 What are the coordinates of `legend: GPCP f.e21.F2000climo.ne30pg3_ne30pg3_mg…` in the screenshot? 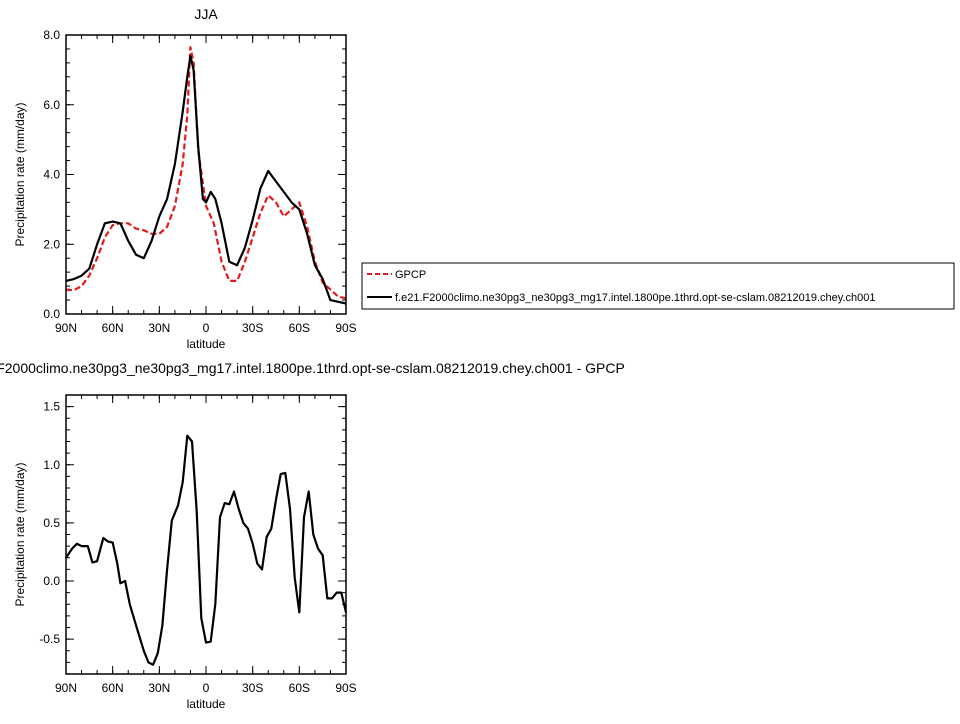 It's located at (658, 286).